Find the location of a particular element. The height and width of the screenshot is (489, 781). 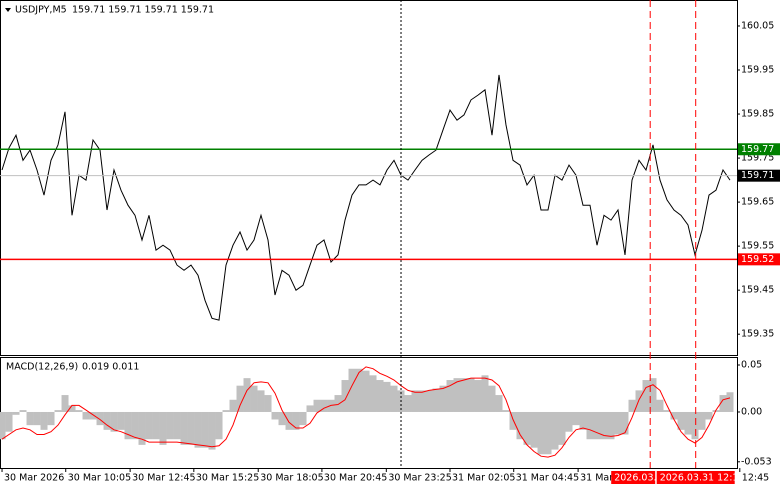

x-tick-label: 30 Mar 2026 is located at coordinates (34, 478).